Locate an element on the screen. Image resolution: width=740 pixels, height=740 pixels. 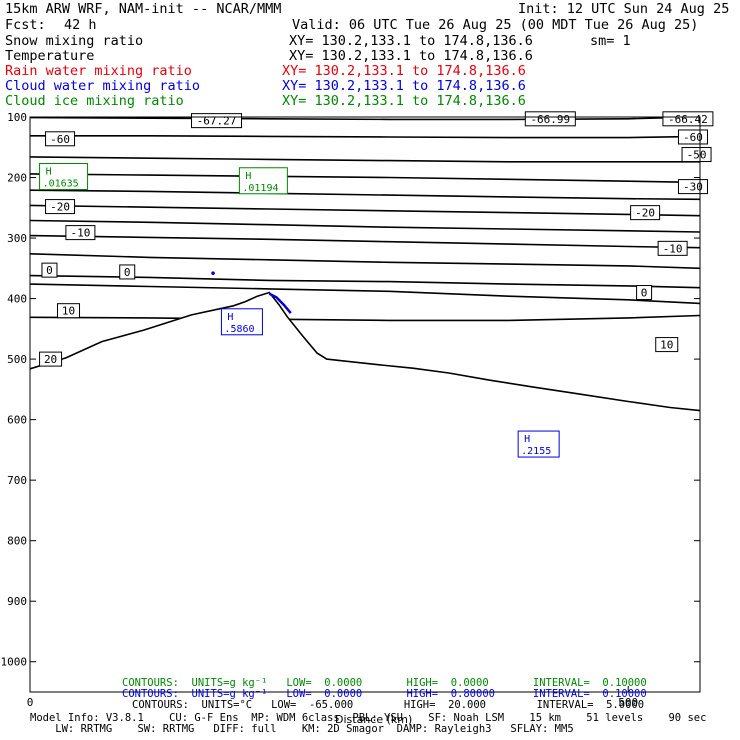
contour-label: -67.27 is located at coordinates (217, 121).